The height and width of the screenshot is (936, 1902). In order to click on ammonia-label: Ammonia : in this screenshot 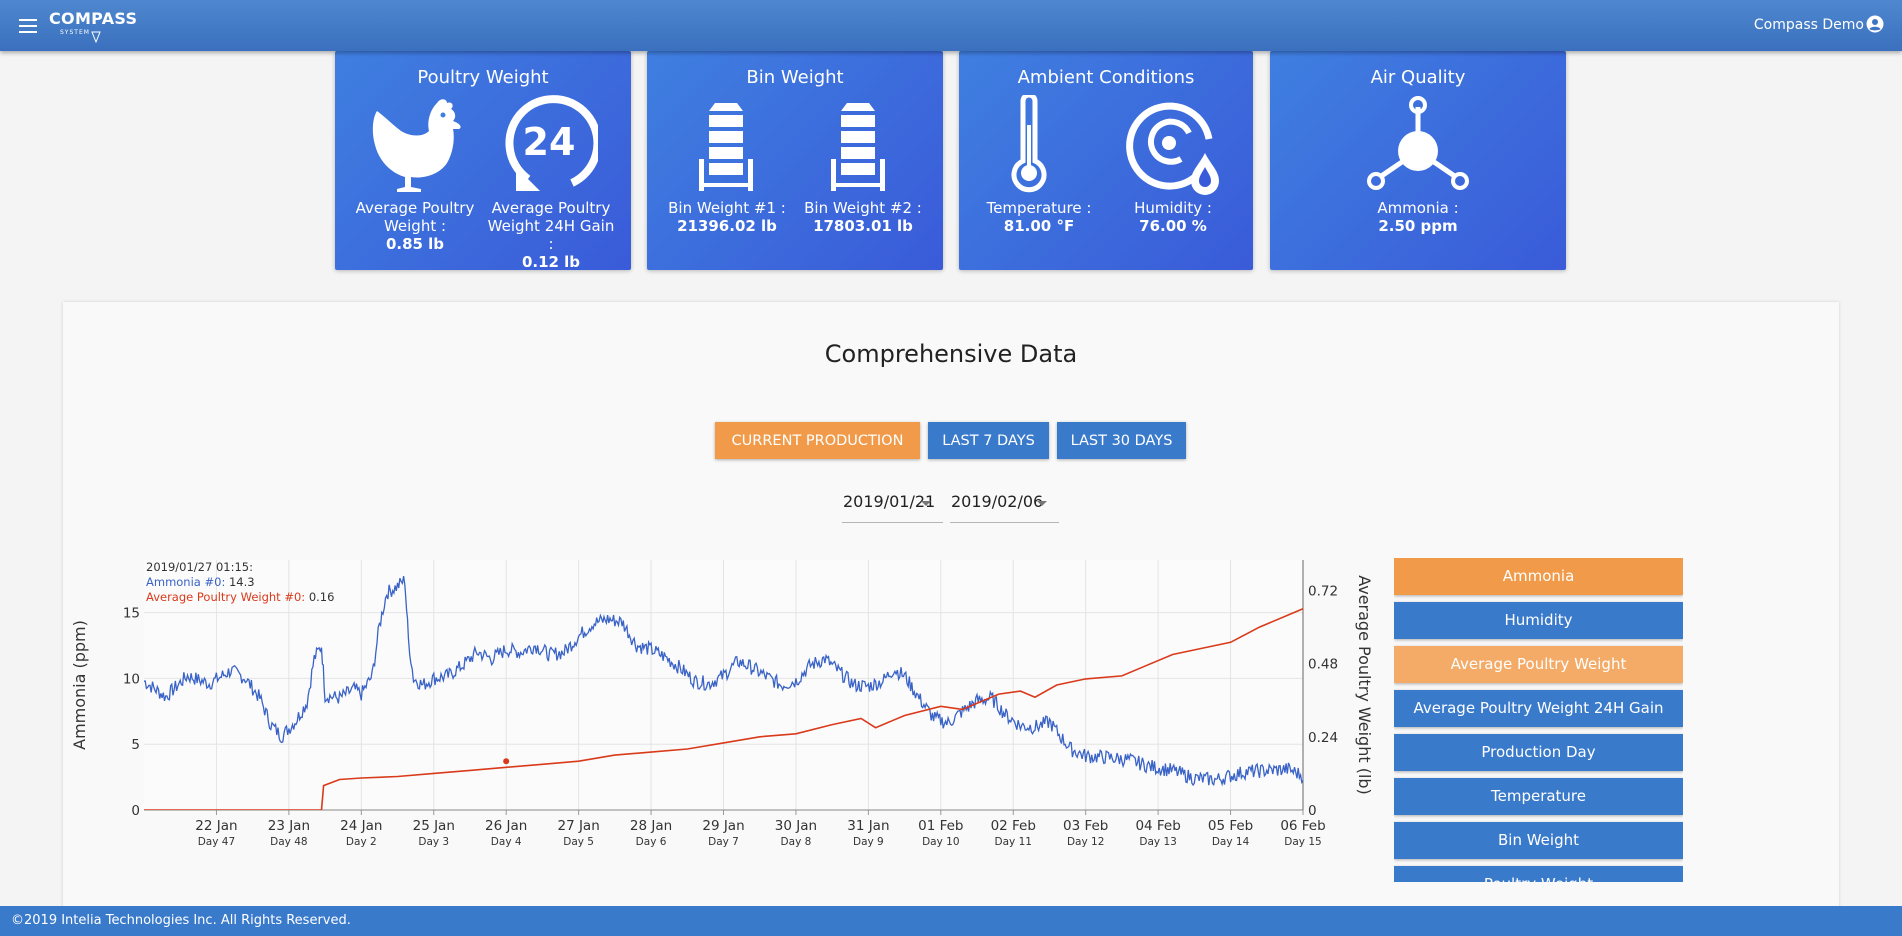, I will do `click(1418, 208)`.